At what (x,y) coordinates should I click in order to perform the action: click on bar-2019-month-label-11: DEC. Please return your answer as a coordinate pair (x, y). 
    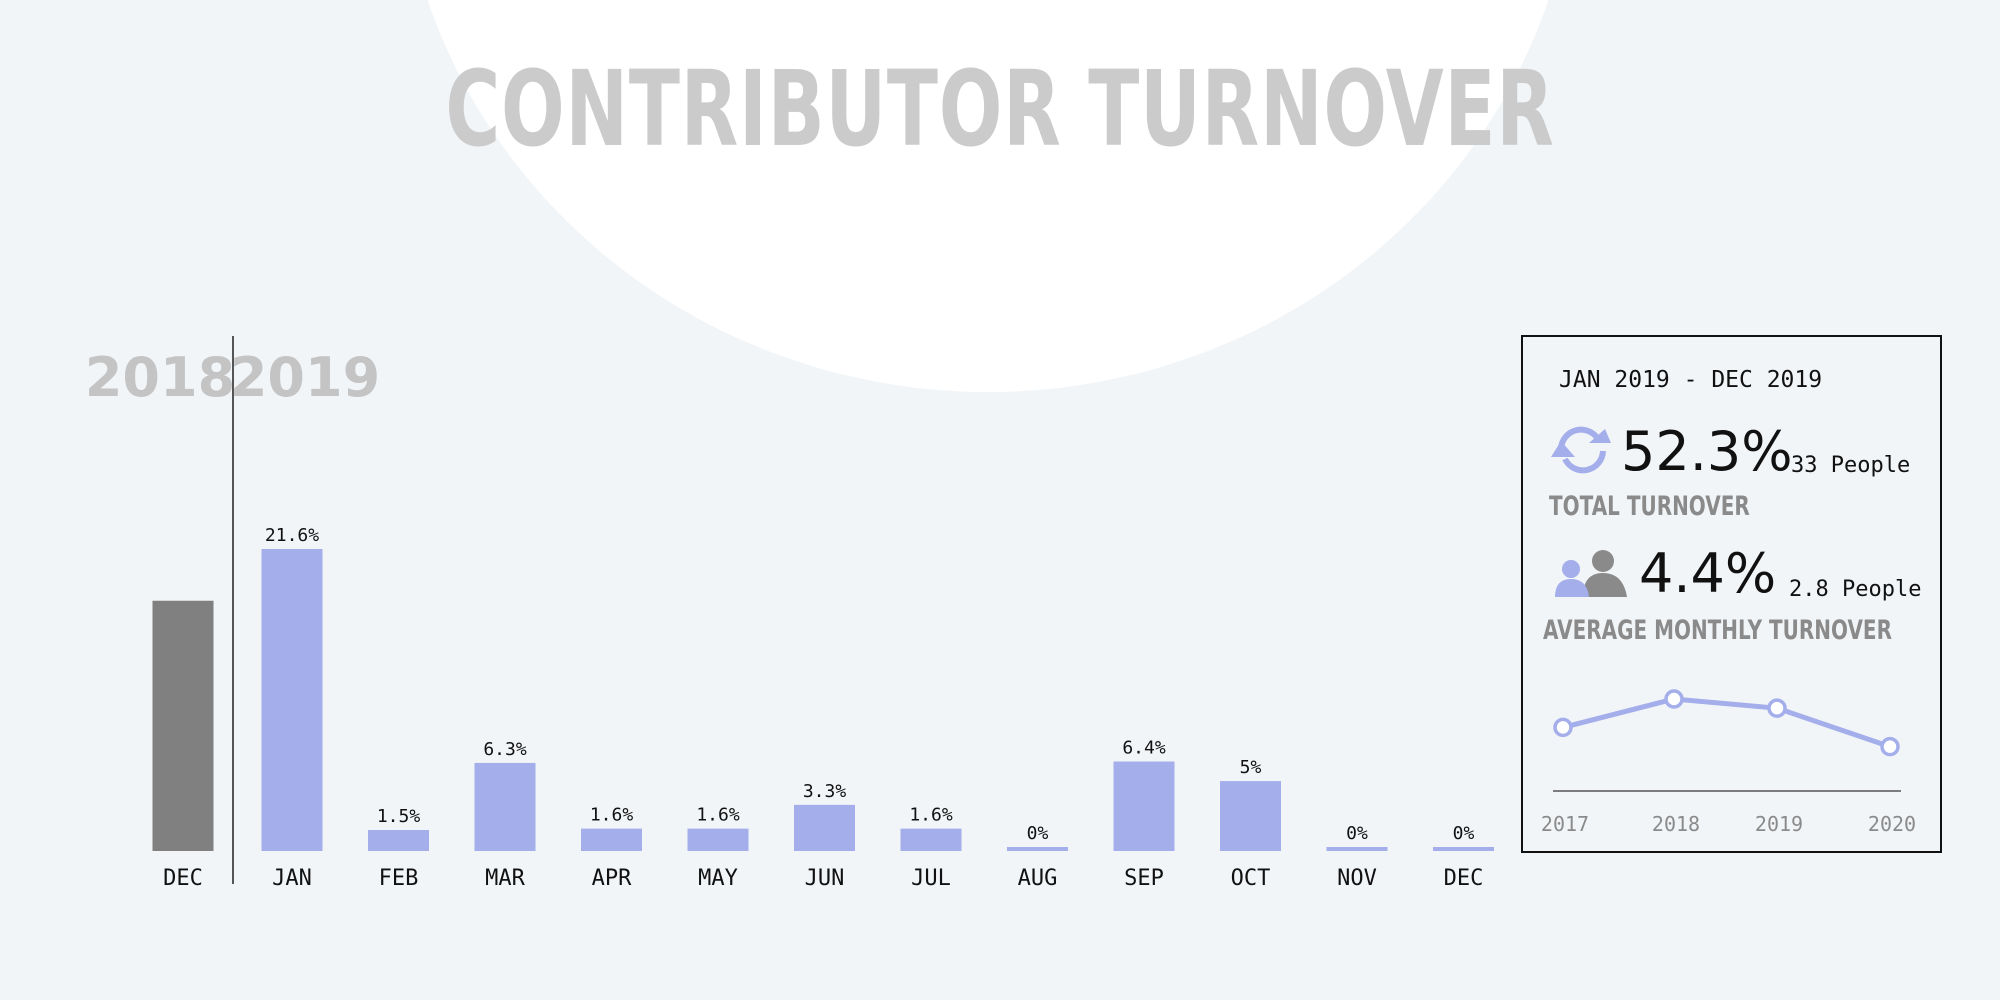
    Looking at the image, I should click on (1464, 878).